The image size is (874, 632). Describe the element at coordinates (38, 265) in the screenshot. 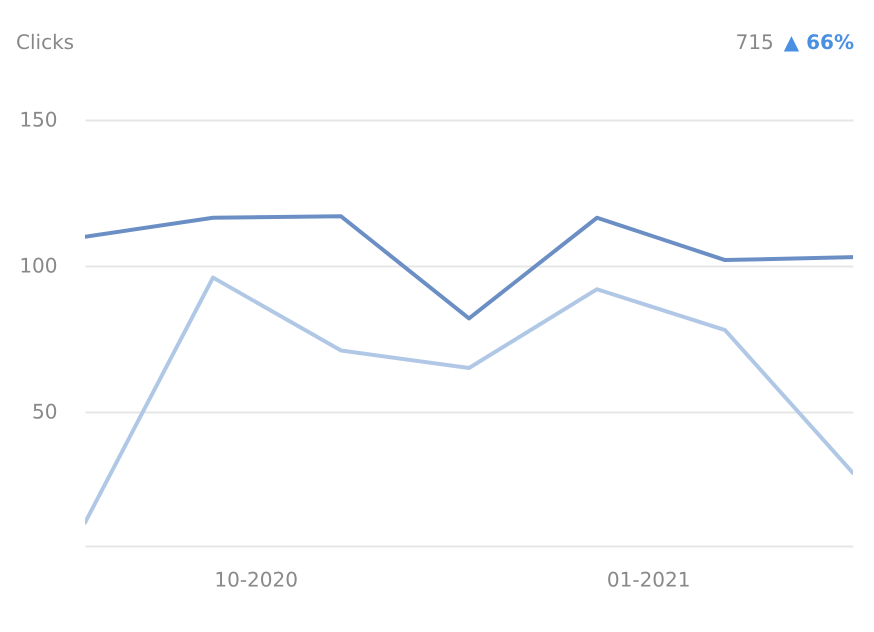

I see `y-tick-label: 100` at that location.